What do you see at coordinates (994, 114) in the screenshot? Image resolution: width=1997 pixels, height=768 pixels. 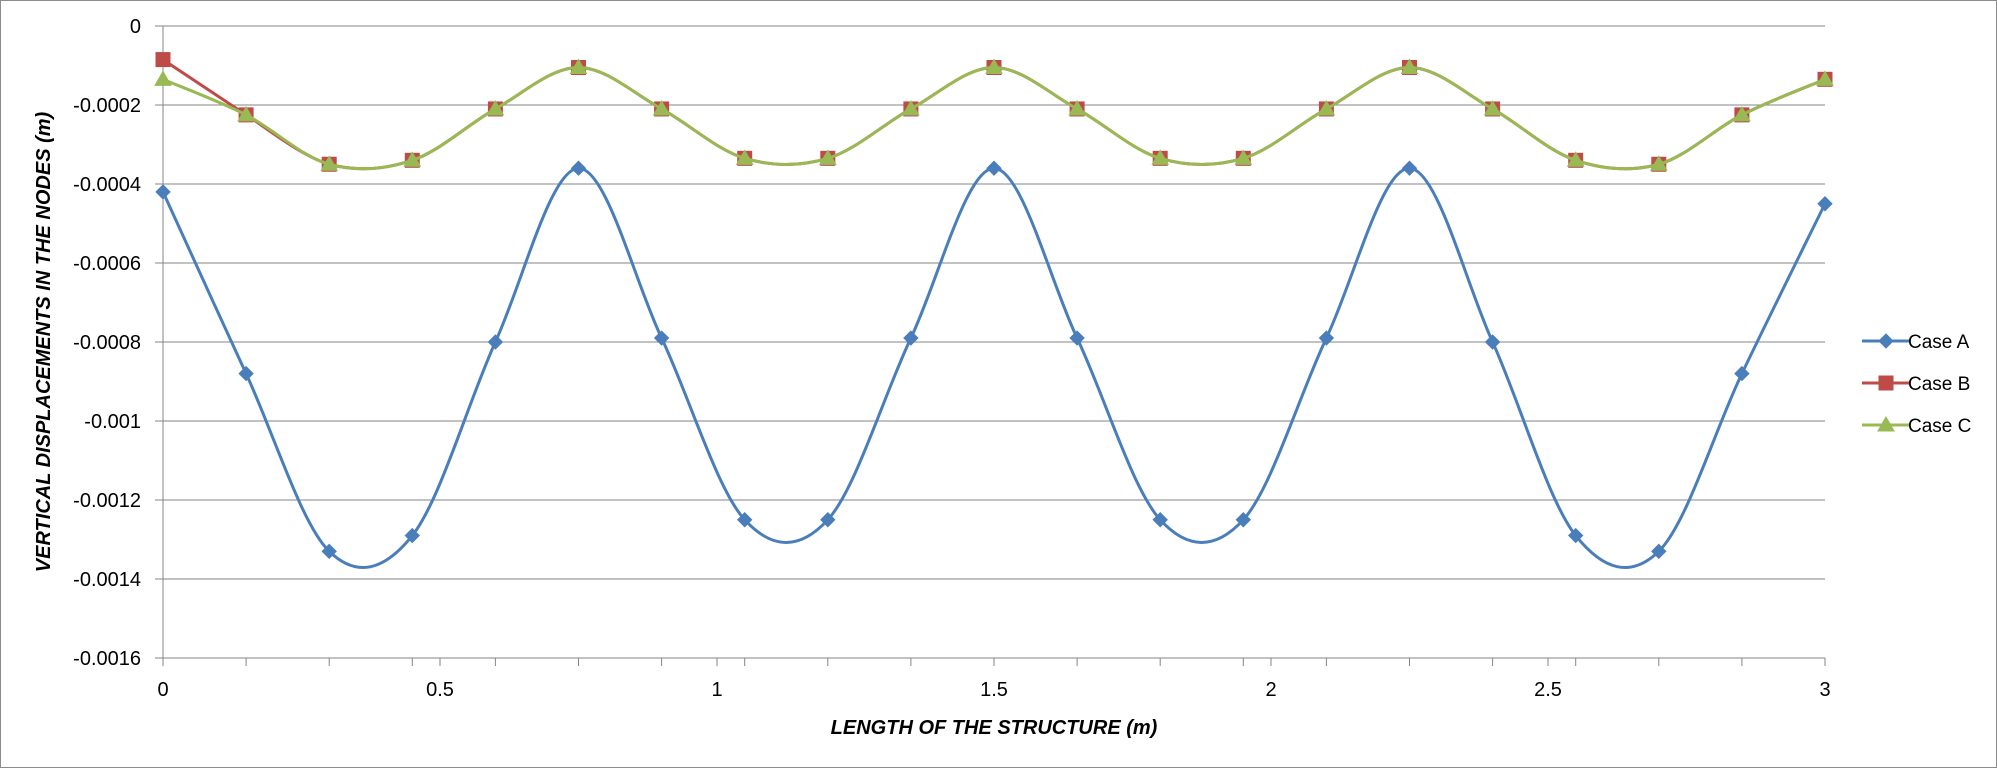 I see `series-case-c` at bounding box center [994, 114].